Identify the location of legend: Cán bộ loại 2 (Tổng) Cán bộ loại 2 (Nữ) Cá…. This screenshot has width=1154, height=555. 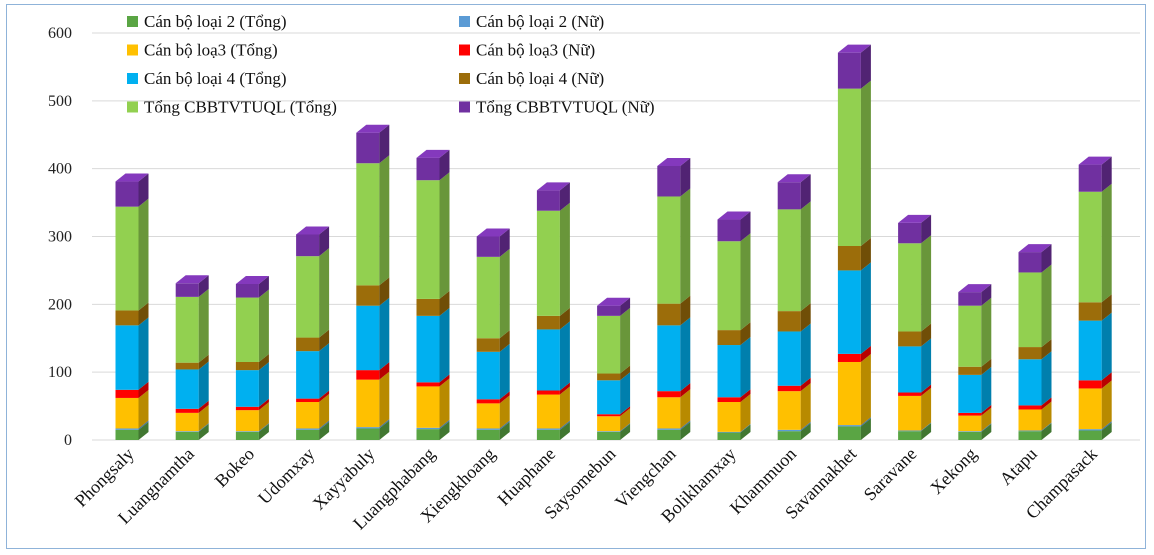
(391, 64).